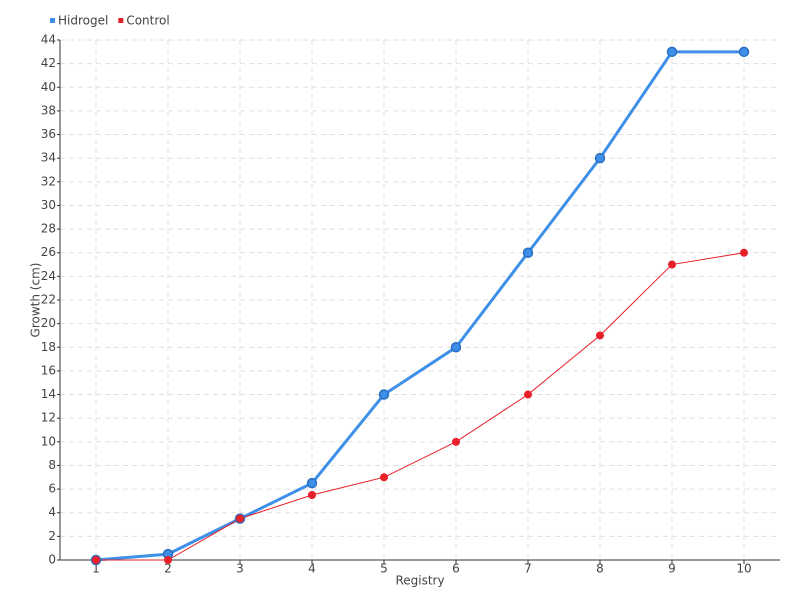  What do you see at coordinates (52, 512) in the screenshot?
I see `y-tick-label: 4` at bounding box center [52, 512].